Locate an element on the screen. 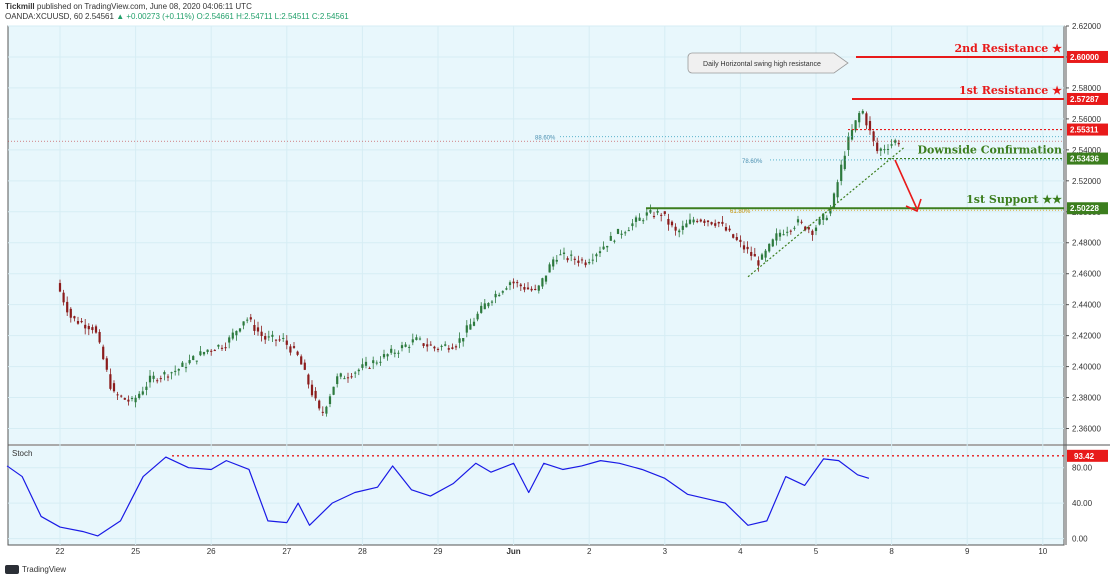 This screenshot has width=1114, height=581. fib-label: 61.80% is located at coordinates (740, 212).